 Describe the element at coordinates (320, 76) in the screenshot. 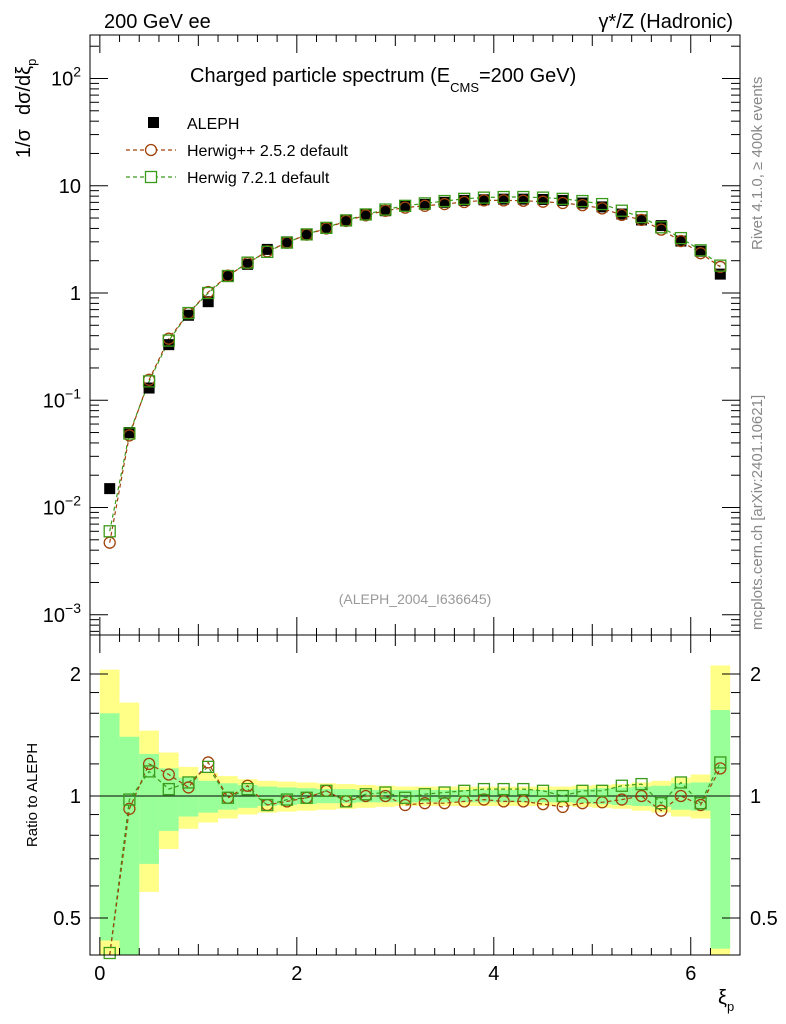

I see `chart-title-main: Charged particle spectrum (E` at that location.